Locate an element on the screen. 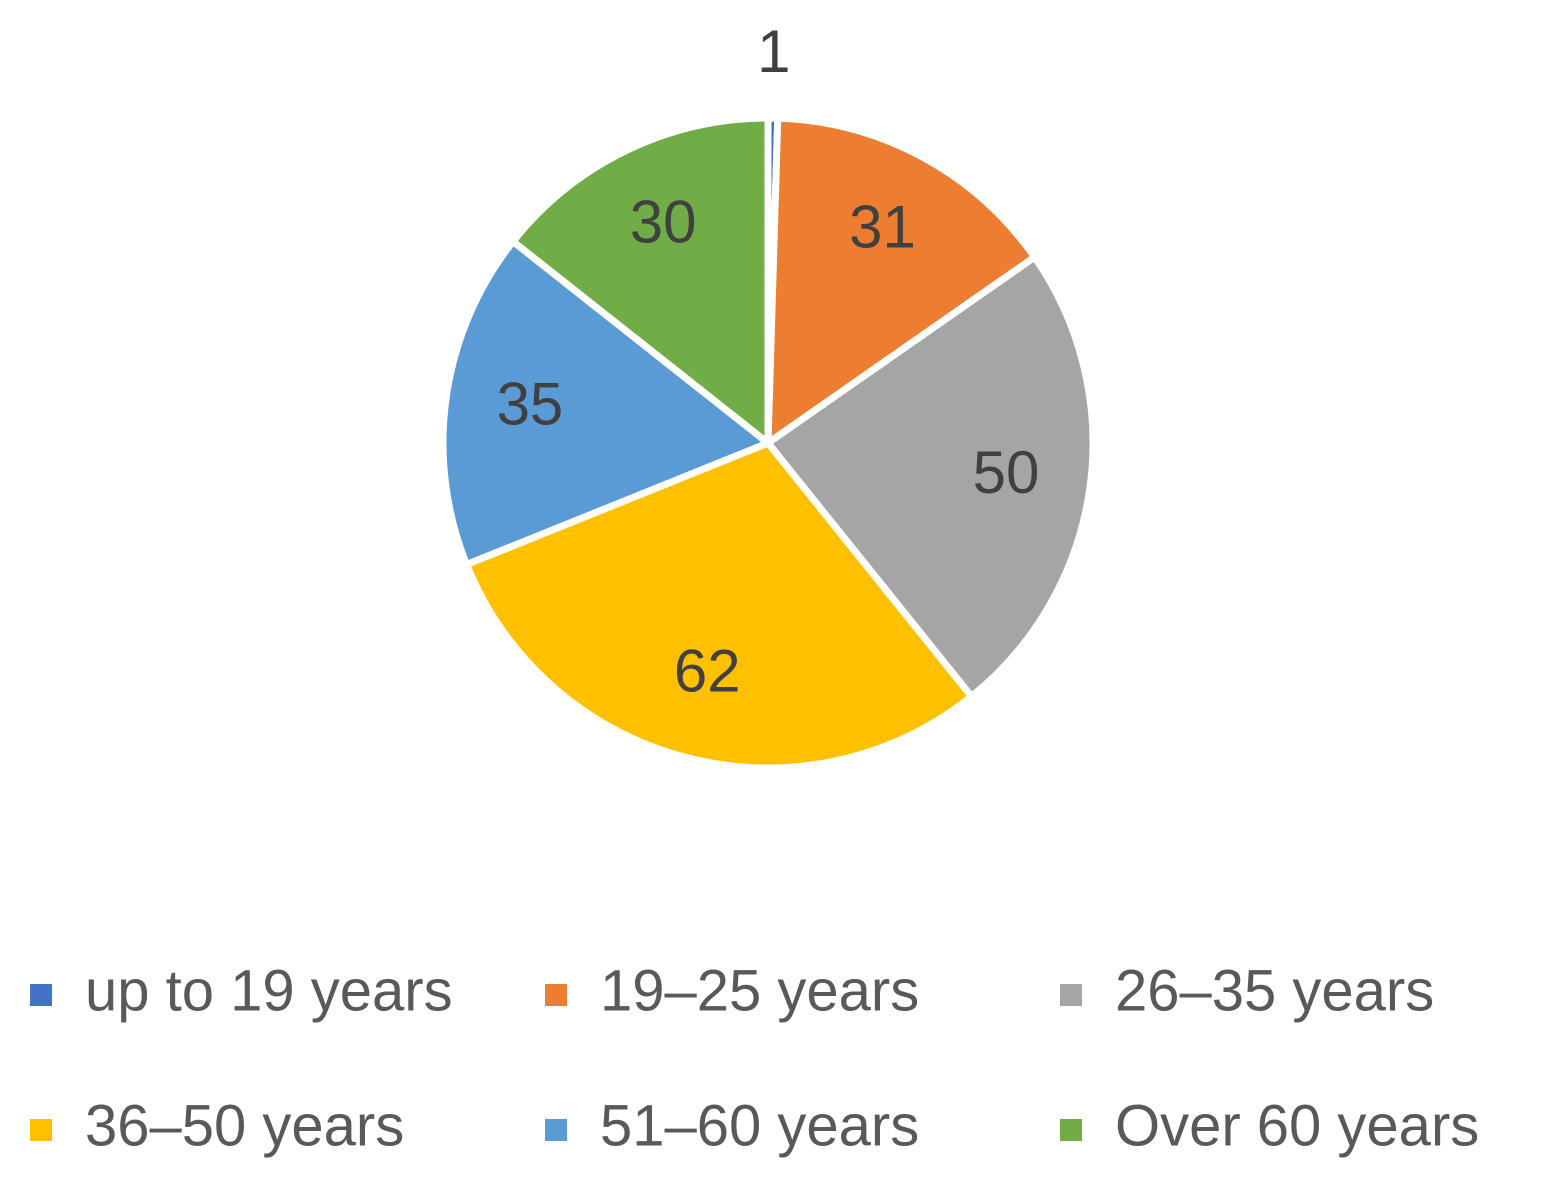 This screenshot has height=1203, width=1563. data-label: 62 is located at coordinates (707, 671).